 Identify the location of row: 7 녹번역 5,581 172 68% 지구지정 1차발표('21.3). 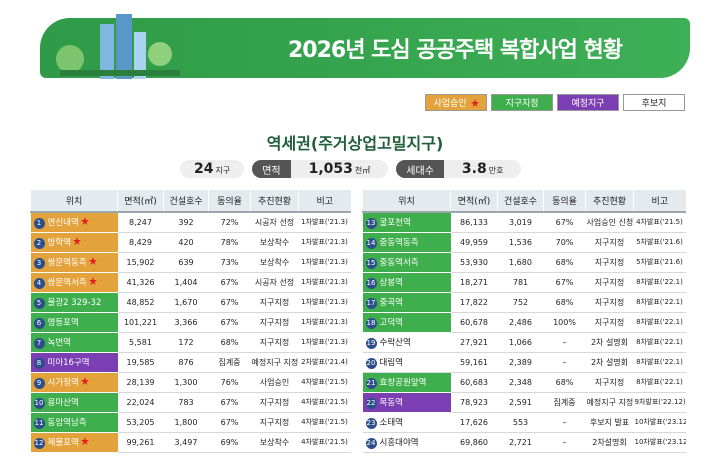
(190, 342).